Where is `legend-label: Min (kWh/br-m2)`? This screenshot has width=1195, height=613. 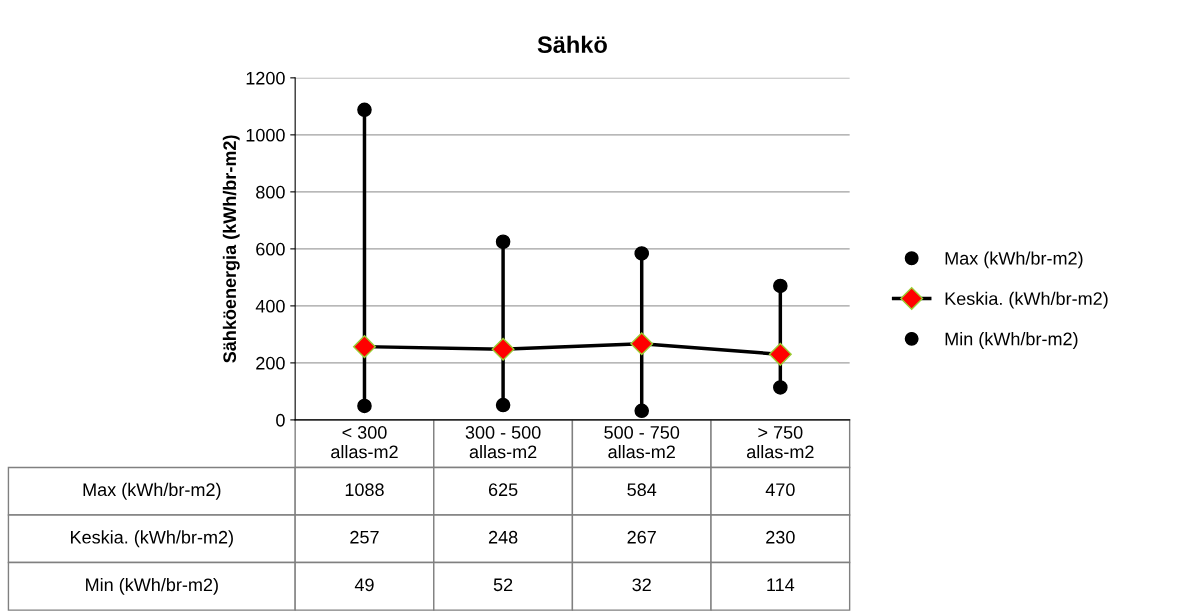
legend-label: Min (kWh/br-m2) is located at coordinates (1011, 340).